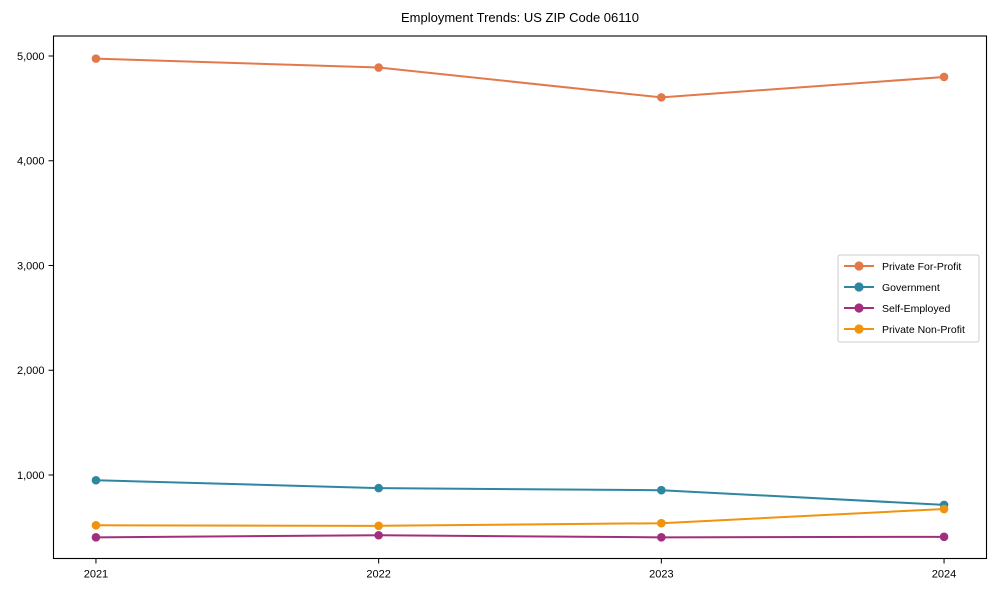  What do you see at coordinates (944, 537) in the screenshot?
I see `data-point-self-employed-2024` at bounding box center [944, 537].